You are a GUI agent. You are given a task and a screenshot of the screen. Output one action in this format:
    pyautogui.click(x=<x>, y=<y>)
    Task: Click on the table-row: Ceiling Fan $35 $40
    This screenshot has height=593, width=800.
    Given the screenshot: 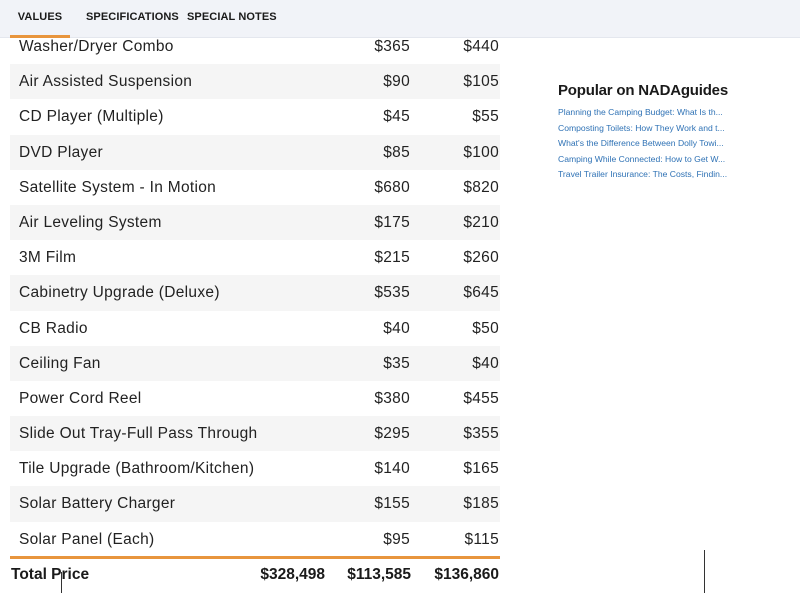 What is the action you would take?
    pyautogui.click(x=255, y=363)
    